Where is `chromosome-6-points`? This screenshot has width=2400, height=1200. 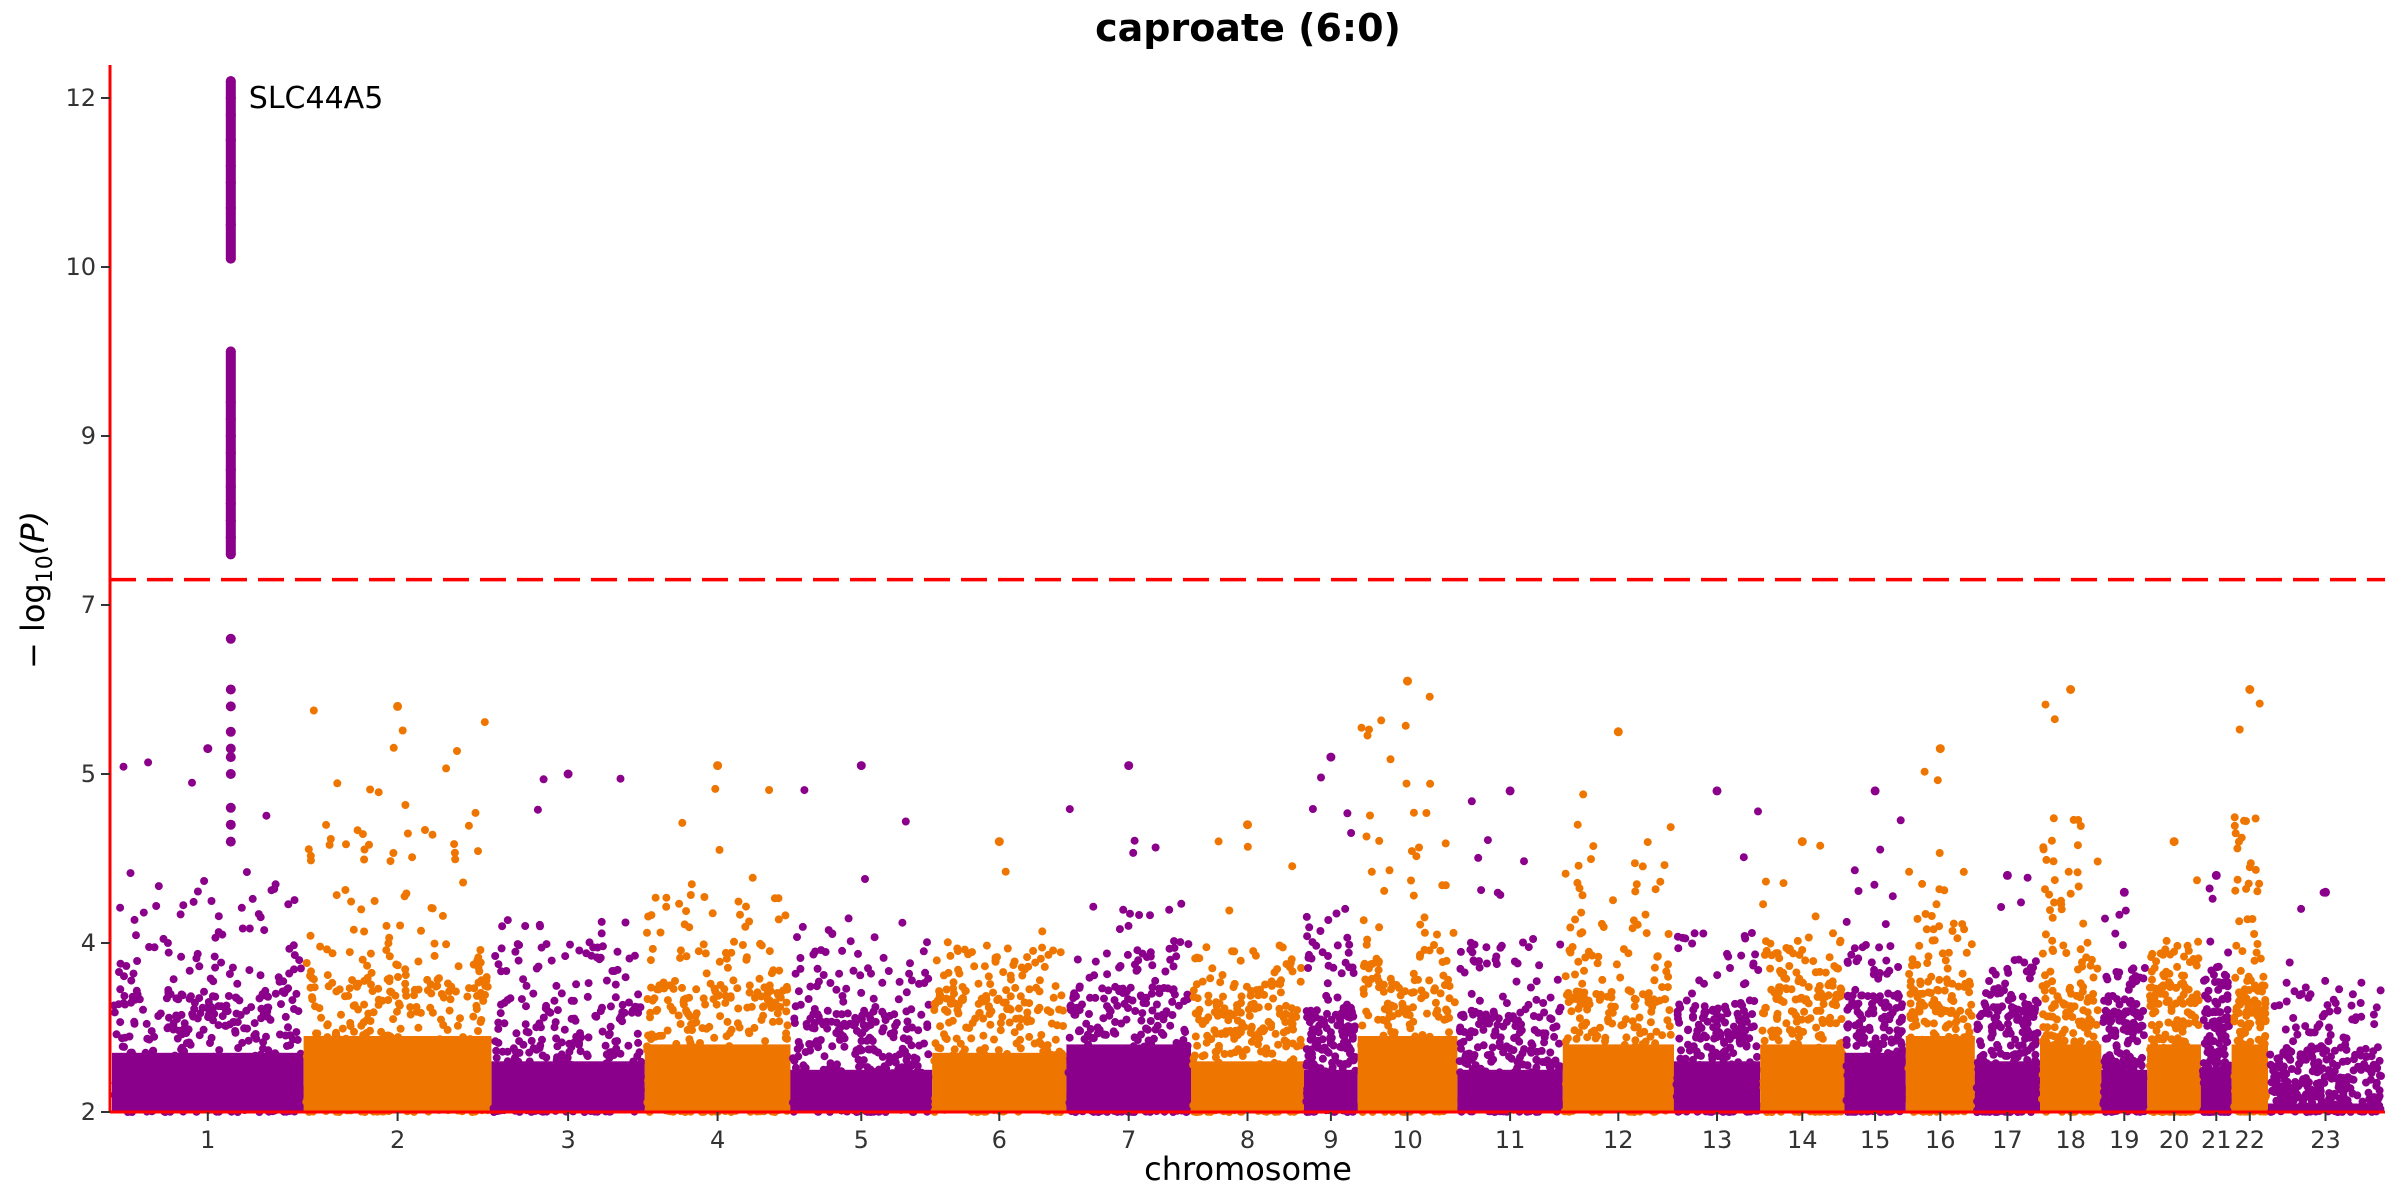
chromosome-6-points is located at coordinates (999, 976).